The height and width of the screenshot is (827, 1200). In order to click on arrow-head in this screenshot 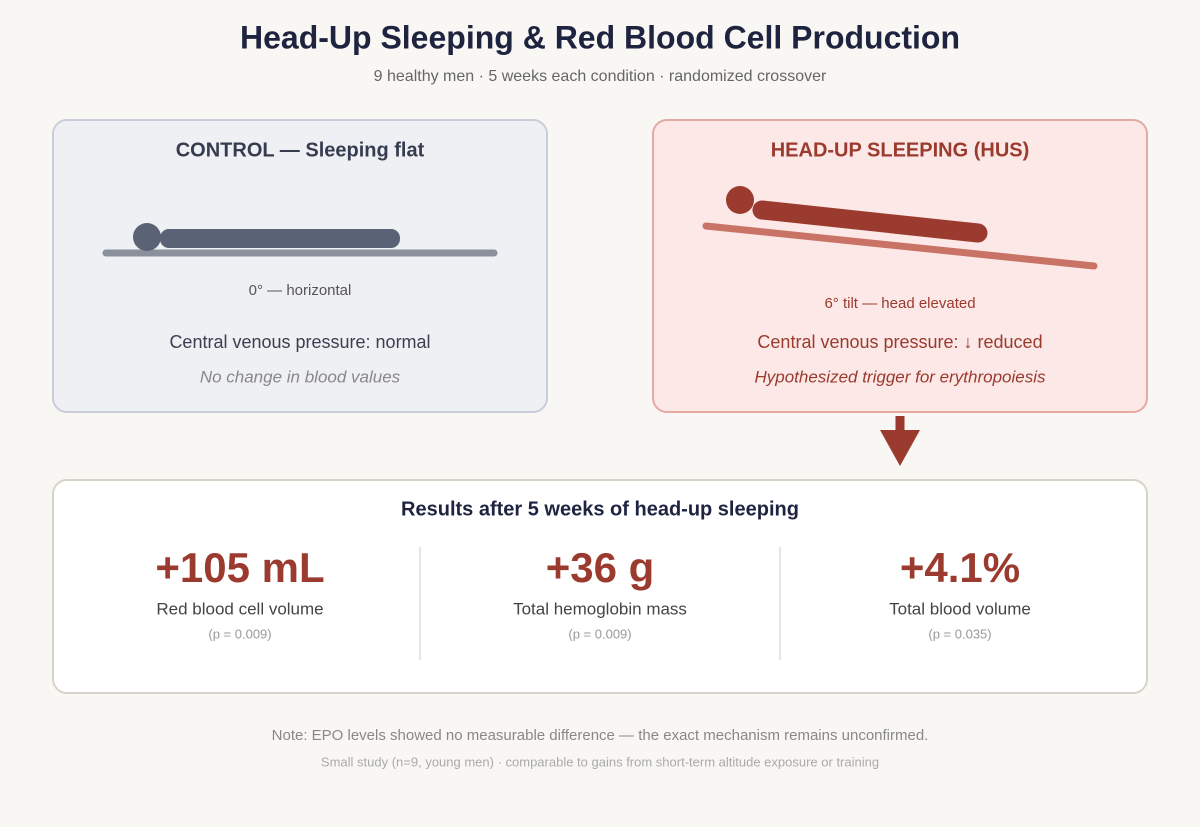, I will do `click(900, 448)`.